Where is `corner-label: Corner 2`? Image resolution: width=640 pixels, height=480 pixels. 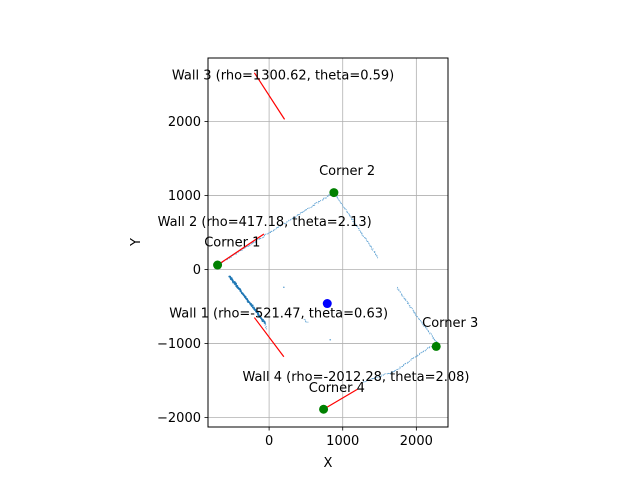 corner-label: Corner 2 is located at coordinates (347, 171).